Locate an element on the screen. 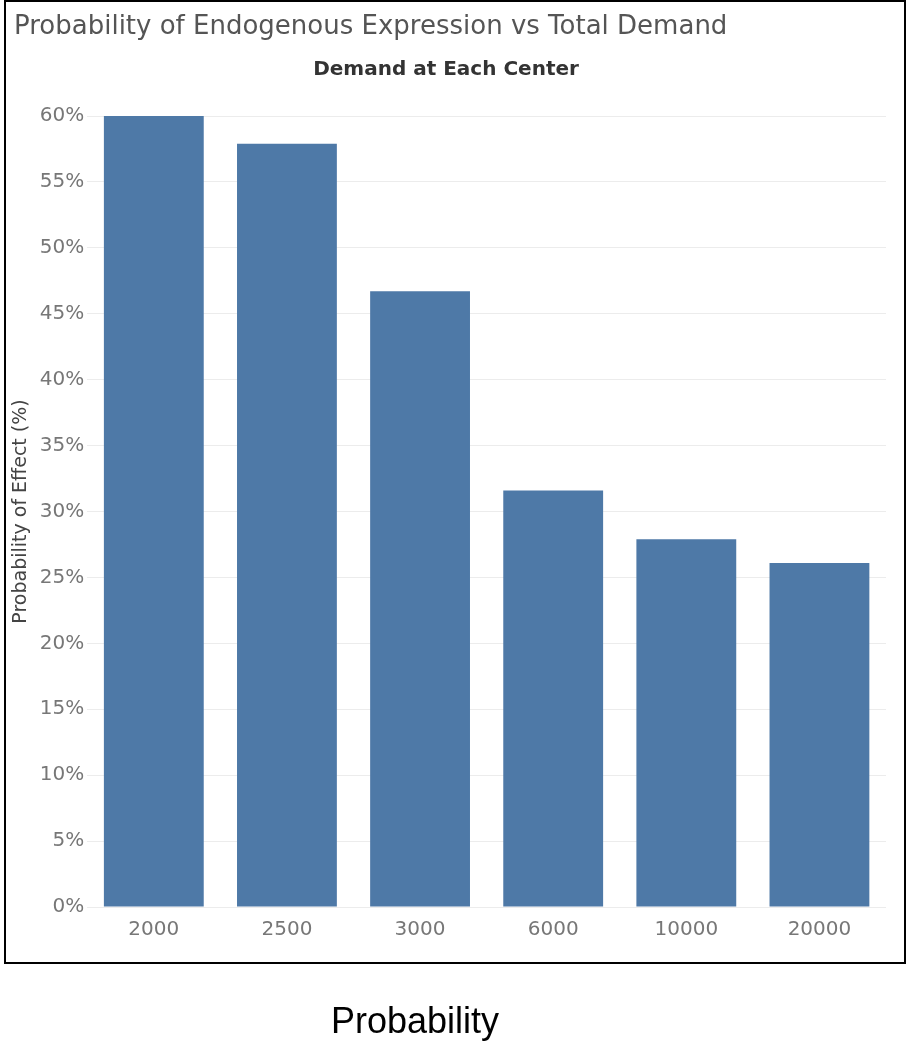  x-tick-label: 6000 is located at coordinates (553, 928).